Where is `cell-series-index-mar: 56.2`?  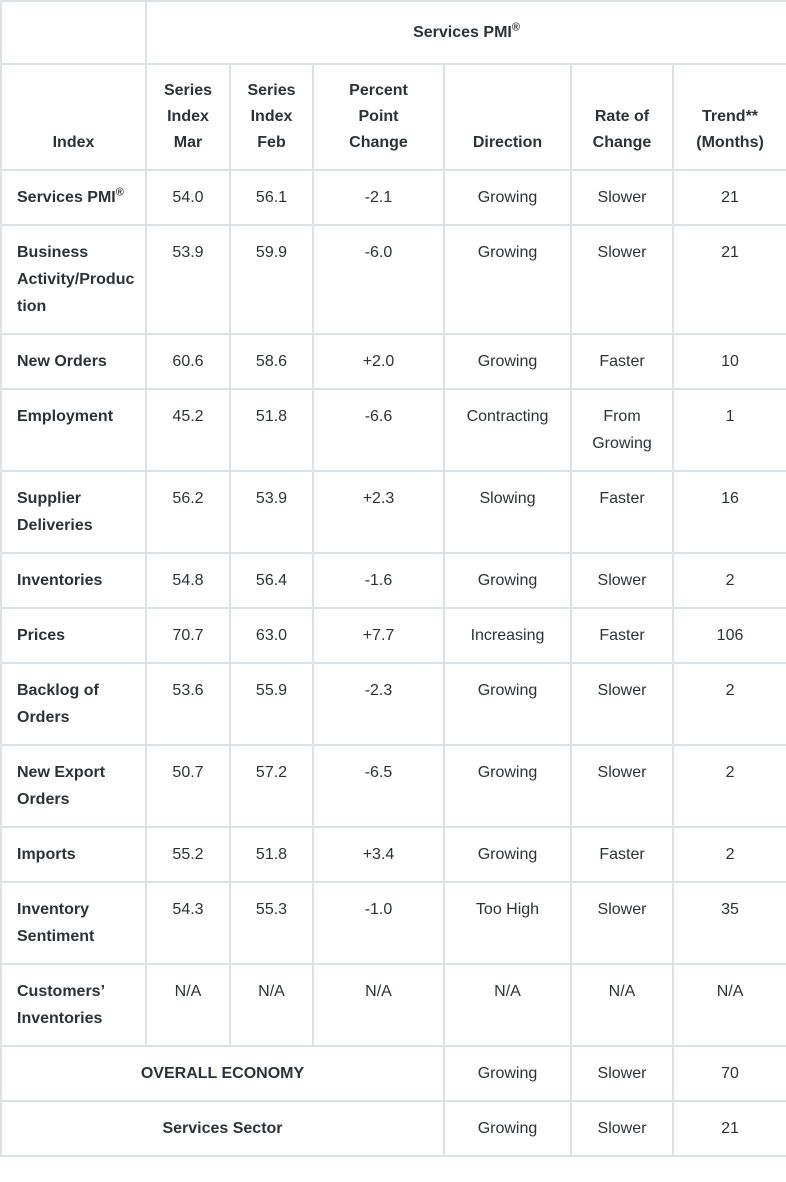
cell-series-index-mar: 56.2 is located at coordinates (188, 512).